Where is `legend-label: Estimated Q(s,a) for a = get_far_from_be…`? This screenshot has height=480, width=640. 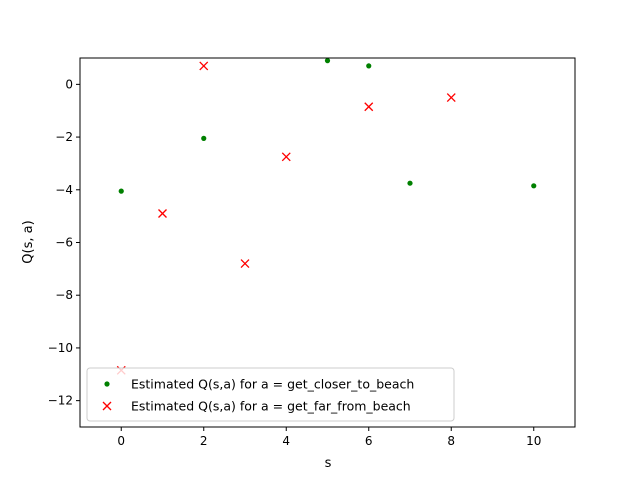 legend-label: Estimated Q(s,a) for a = get_far_from_be… is located at coordinates (271, 406).